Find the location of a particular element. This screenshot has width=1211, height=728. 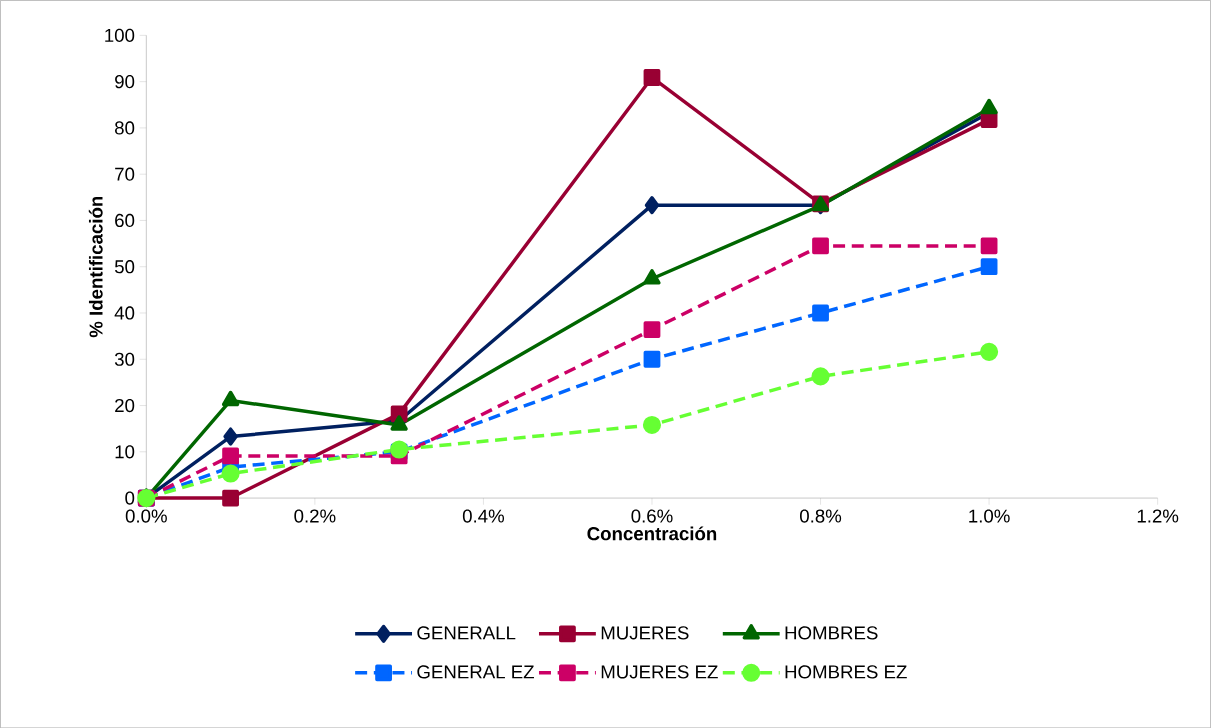

x-tick-label: 0.6% is located at coordinates (652, 516).